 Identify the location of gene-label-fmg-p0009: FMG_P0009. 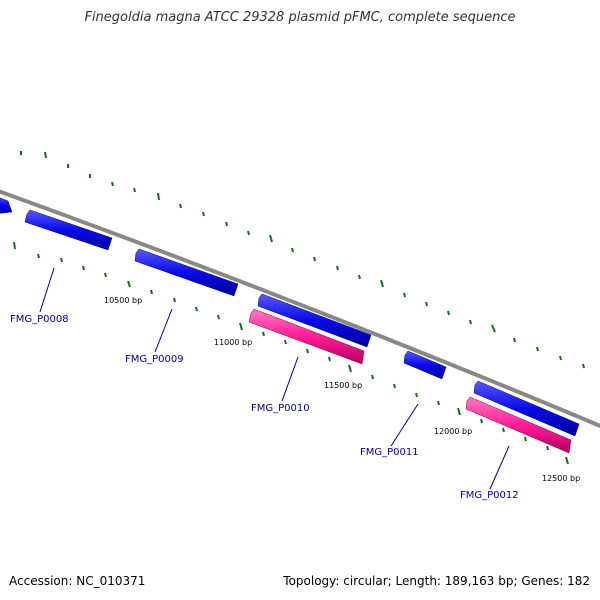
(154, 359).